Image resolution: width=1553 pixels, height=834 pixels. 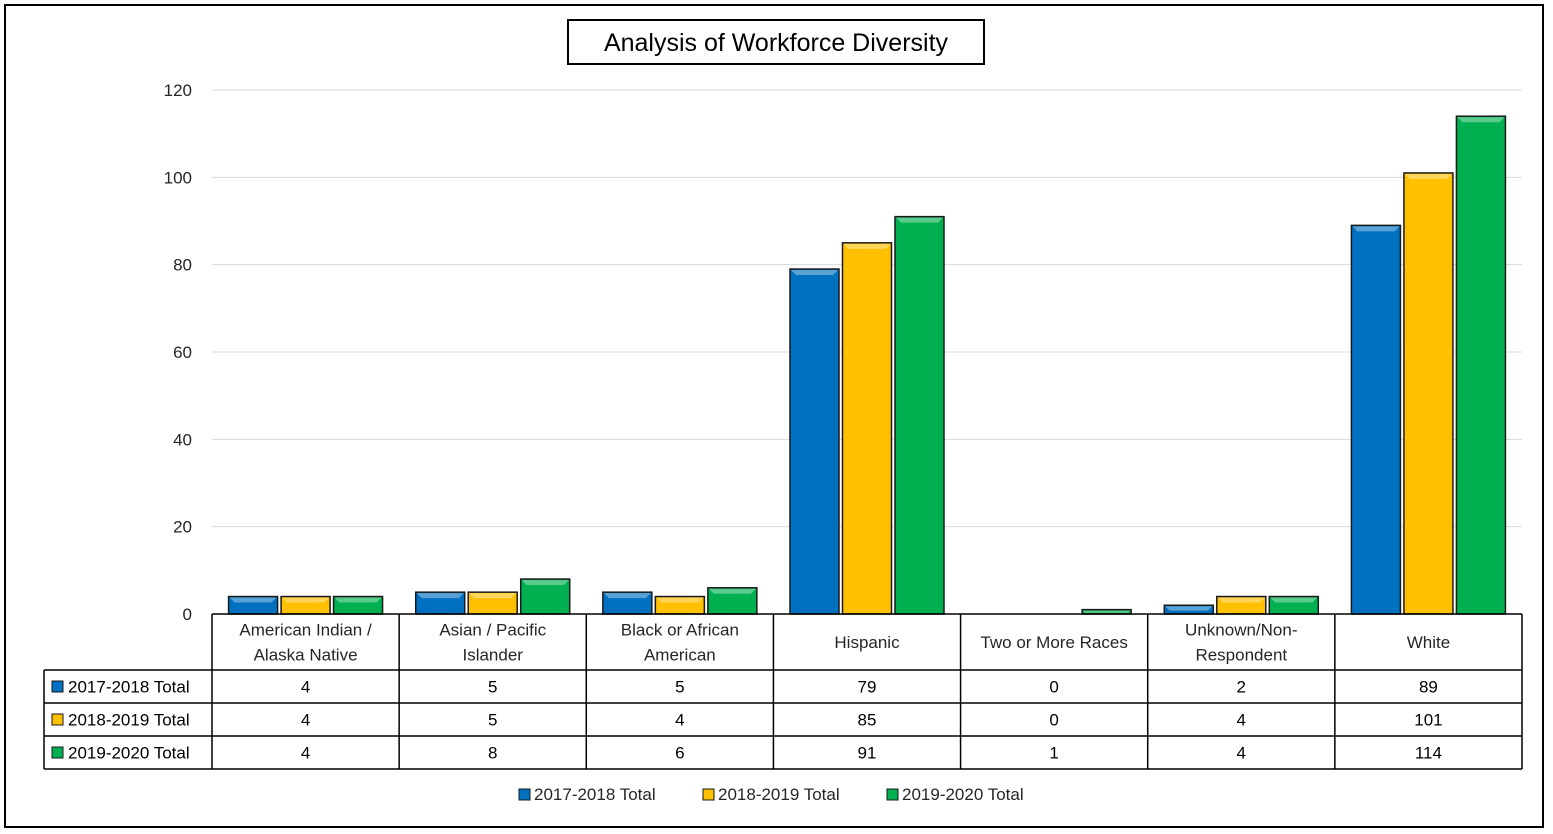 What do you see at coordinates (178, 90) in the screenshot?
I see `y-tick-label: 120` at bounding box center [178, 90].